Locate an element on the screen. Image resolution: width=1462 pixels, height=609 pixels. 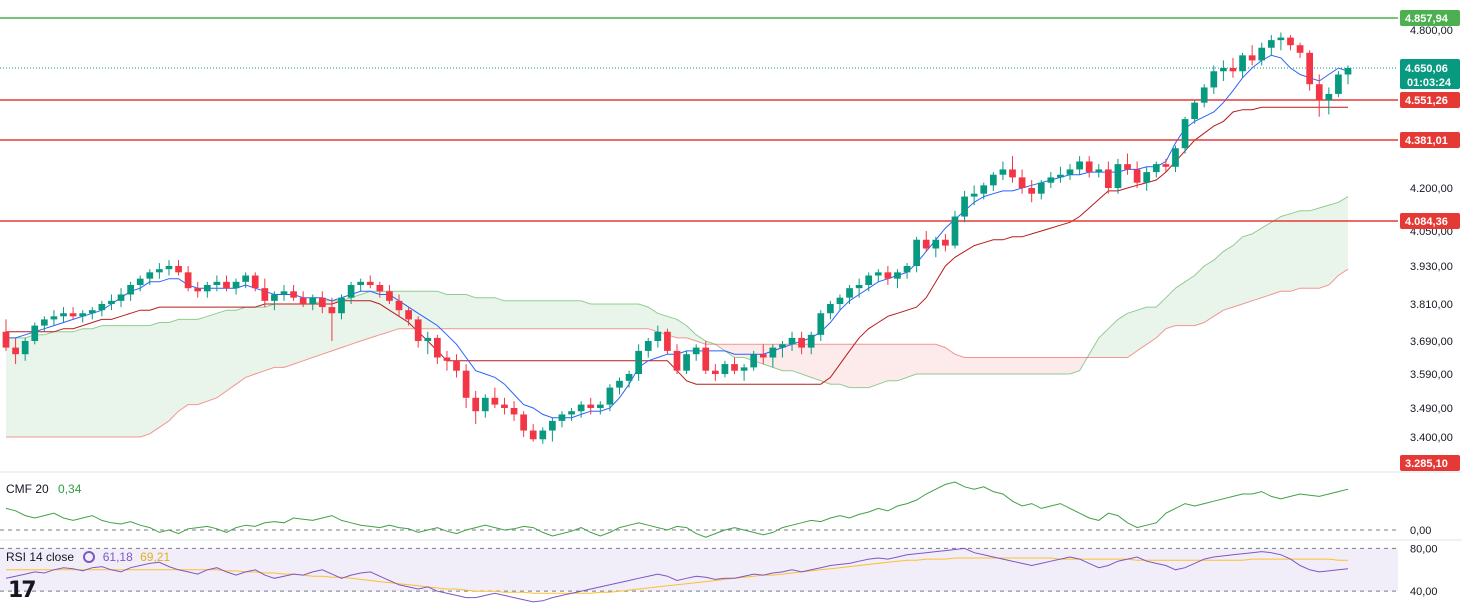
rsi-legend: RSI 14 close 61,18 69,21 is located at coordinates (88, 557).